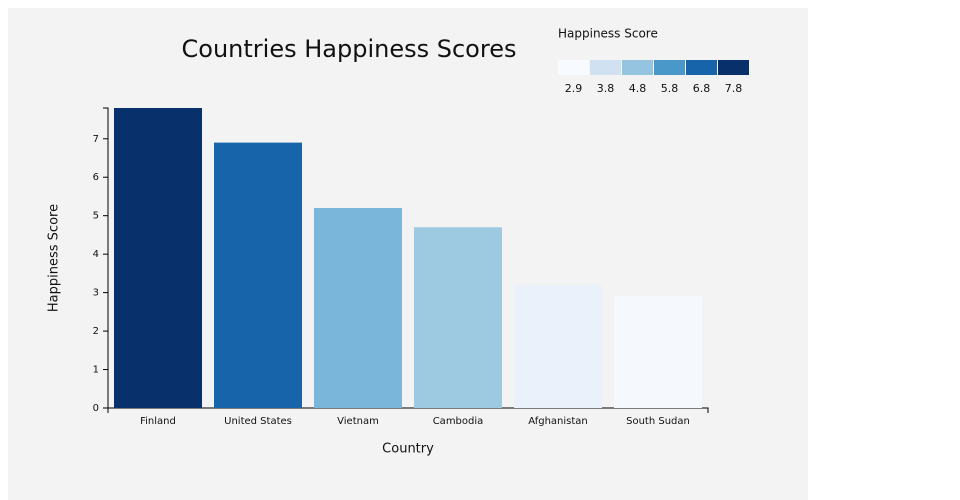  I want to click on x-tick-label: Cambodia, so click(458, 421).